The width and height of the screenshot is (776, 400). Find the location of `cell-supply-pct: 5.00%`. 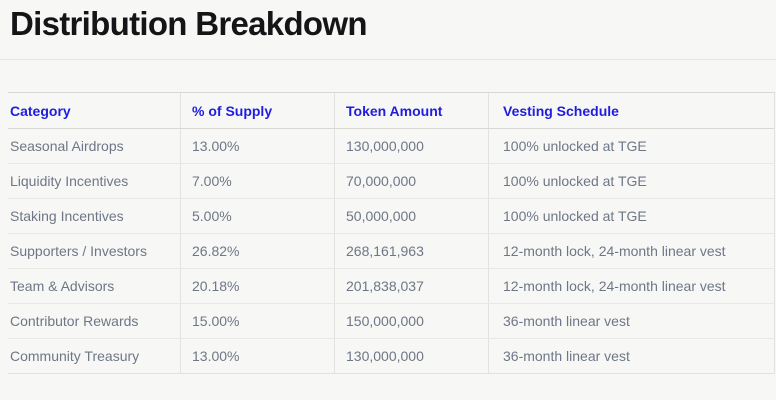

cell-supply-pct: 5.00% is located at coordinates (257, 216).